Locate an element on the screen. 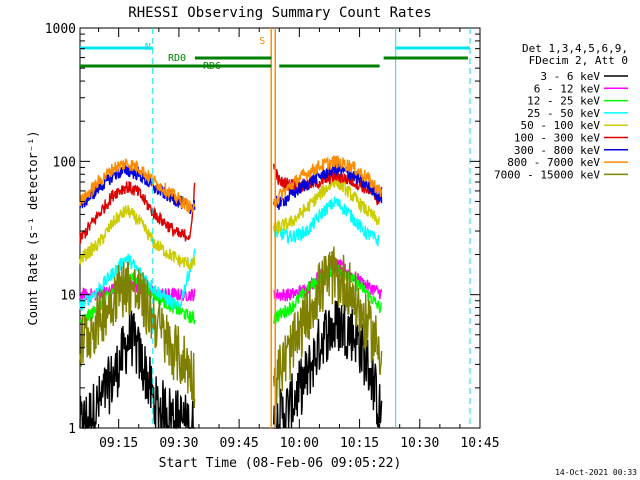  y-axis-label: Count Rate (s⁻¹ detector⁻¹) is located at coordinates (33, 227).